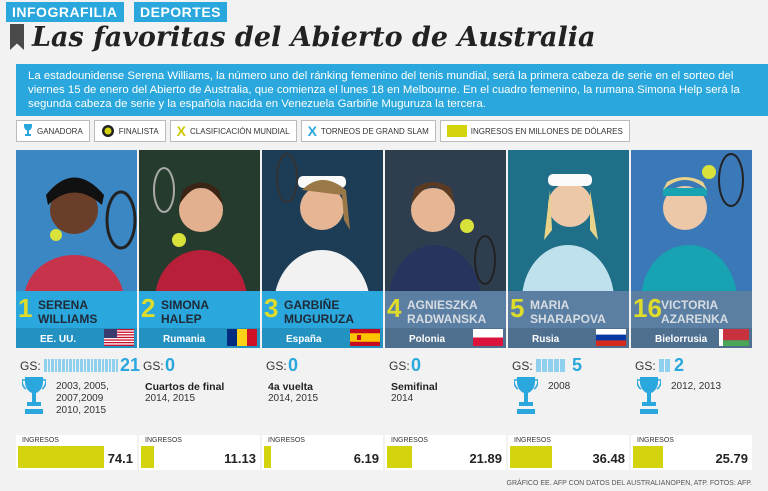 This screenshot has width=768, height=491. Describe the element at coordinates (691, 404) in the screenshot. I see `results-box: 2012, 2013` at that location.